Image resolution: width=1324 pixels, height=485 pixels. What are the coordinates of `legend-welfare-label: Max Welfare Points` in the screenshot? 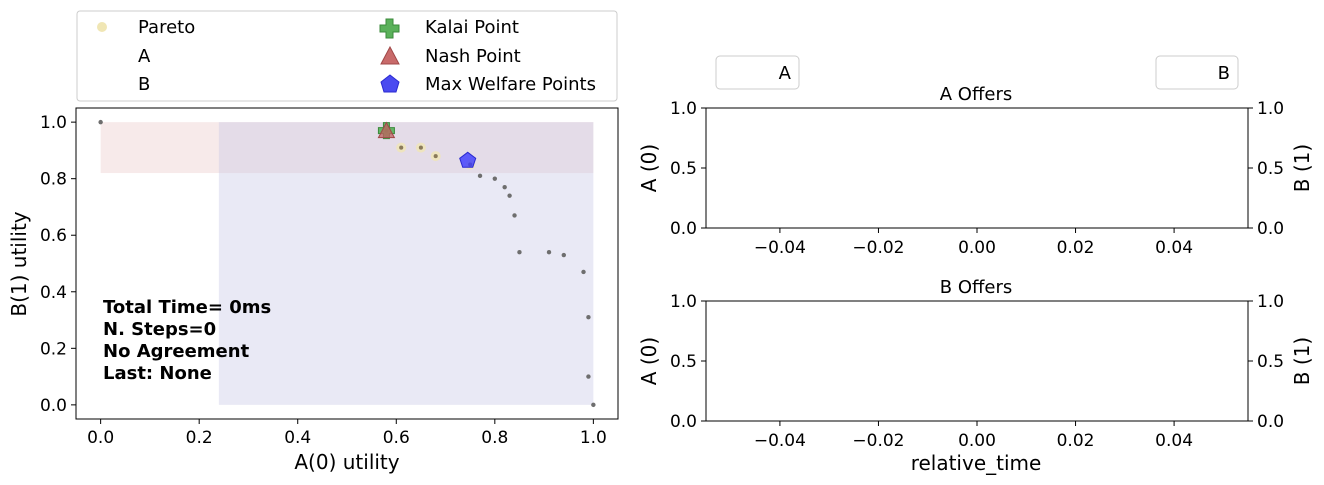 It's located at (510, 84).